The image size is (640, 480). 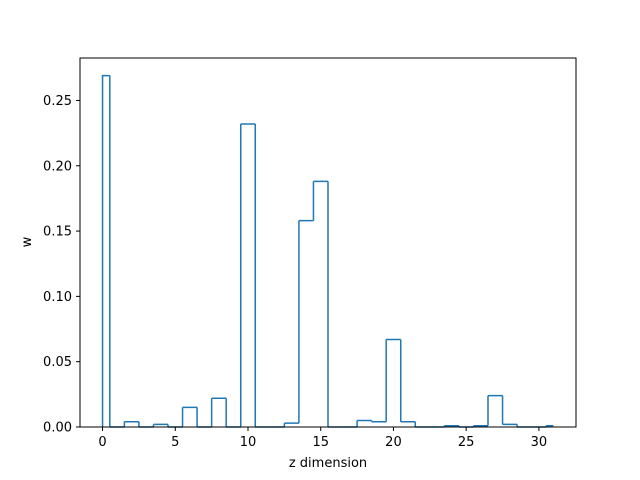 What do you see at coordinates (57, 166) in the screenshot?
I see `y-tick-label: 0.20` at bounding box center [57, 166].